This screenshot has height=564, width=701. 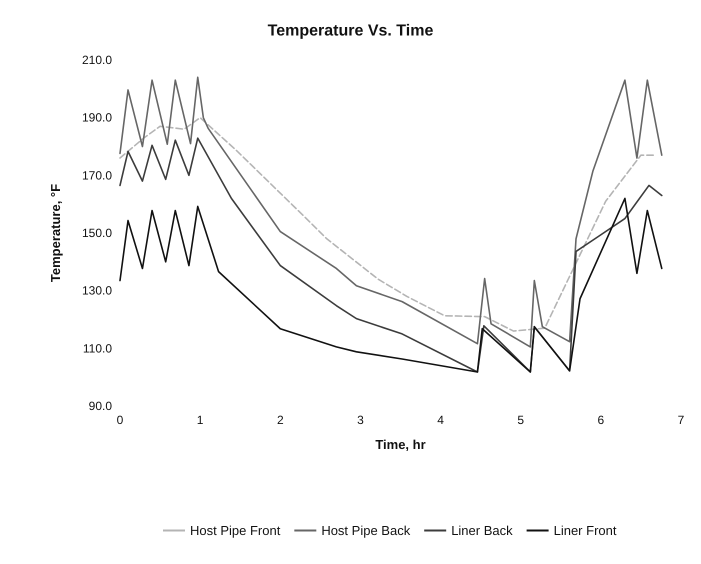 I want to click on x-tick-label: 7, so click(x=681, y=420).